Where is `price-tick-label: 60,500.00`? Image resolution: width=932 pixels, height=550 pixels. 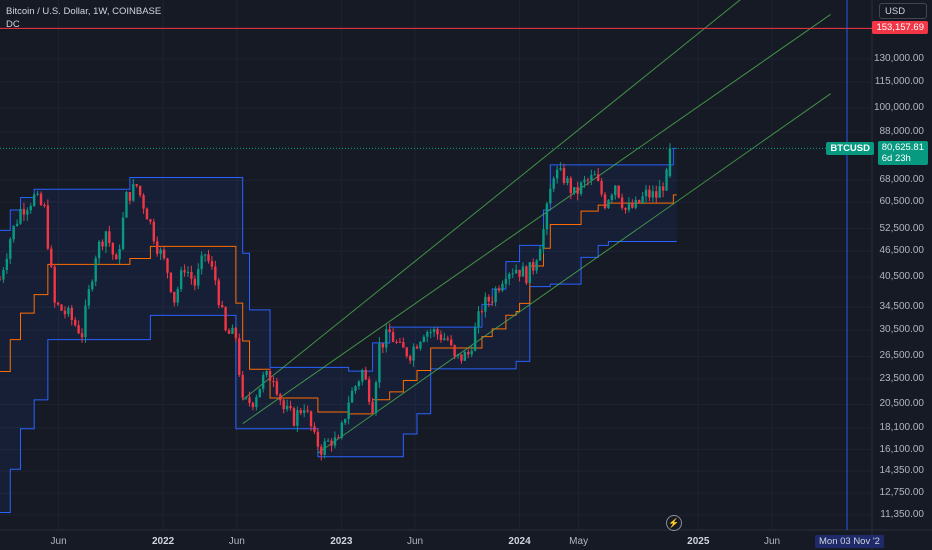 price-tick-label: 60,500.00 is located at coordinates (902, 202).